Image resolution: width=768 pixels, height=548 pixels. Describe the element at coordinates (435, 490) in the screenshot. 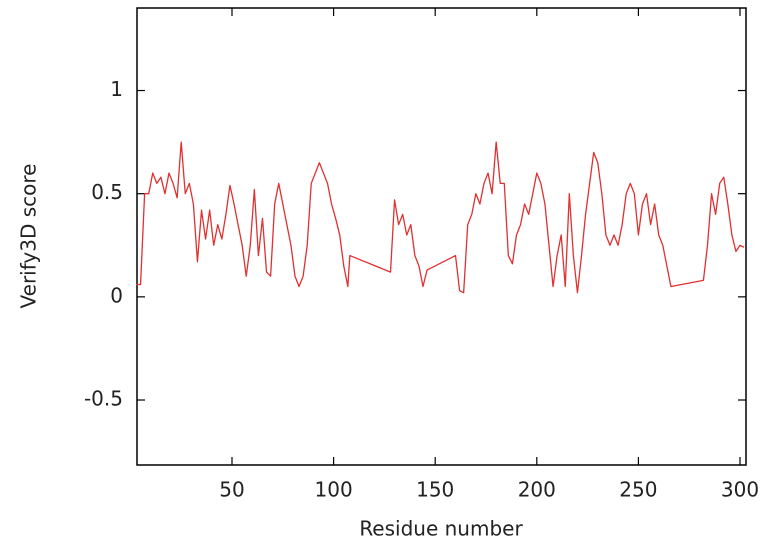

I see `x-tick-label: 150` at that location.